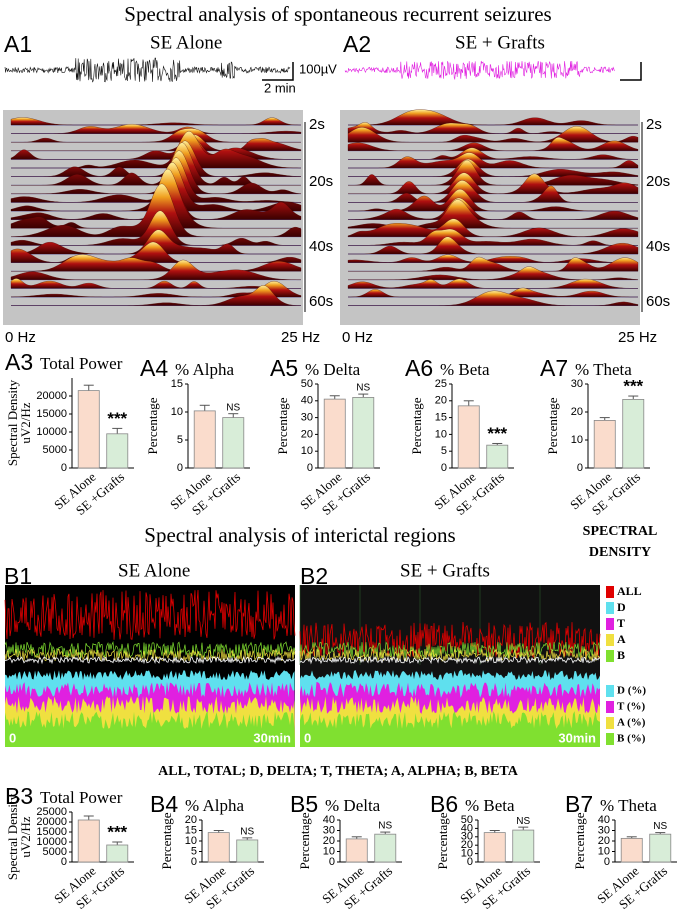  I want to click on legend-label: B (%), so click(631, 739).